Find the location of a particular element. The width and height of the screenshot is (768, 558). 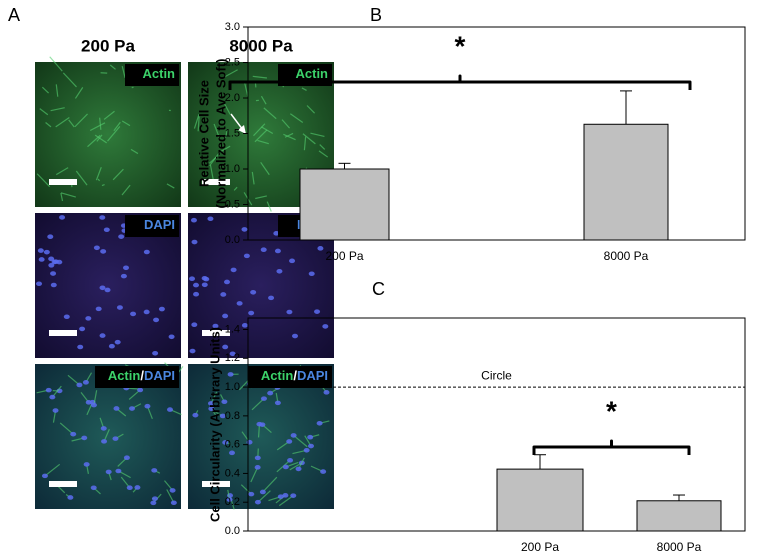

x-tick-label: 200 Pa is located at coordinates (344, 256).